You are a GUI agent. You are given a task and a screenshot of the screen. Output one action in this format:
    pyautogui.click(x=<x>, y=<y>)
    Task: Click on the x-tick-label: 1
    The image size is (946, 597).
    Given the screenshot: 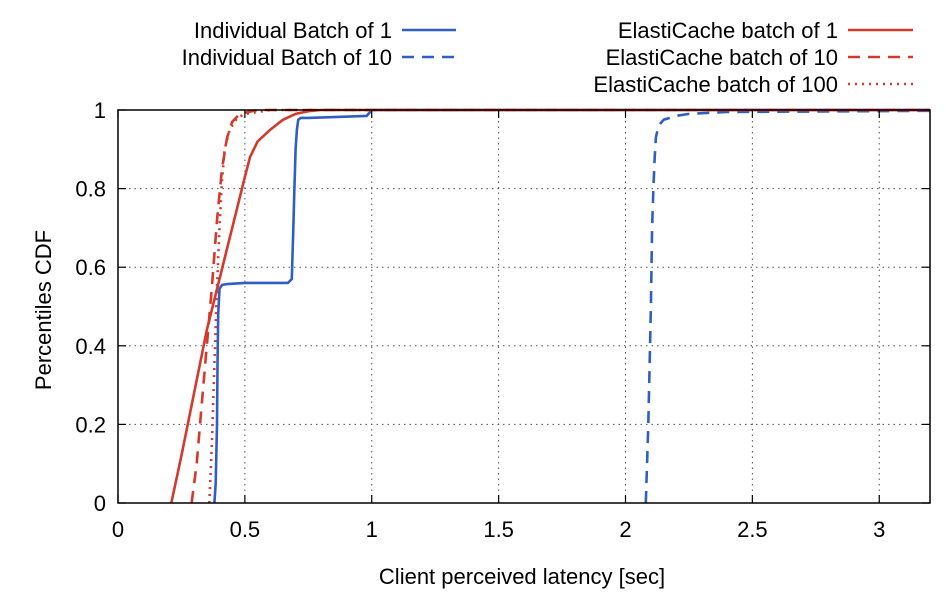 What is the action you would take?
    pyautogui.click(x=372, y=529)
    